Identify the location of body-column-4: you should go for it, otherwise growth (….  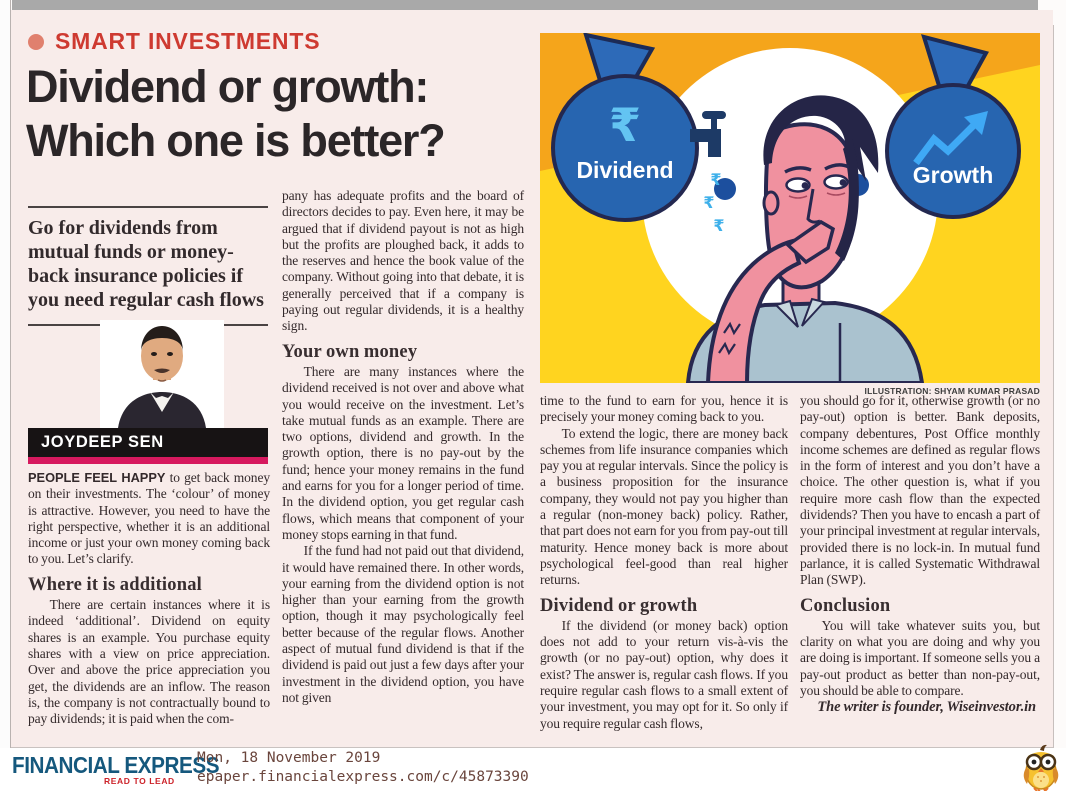
(920, 554).